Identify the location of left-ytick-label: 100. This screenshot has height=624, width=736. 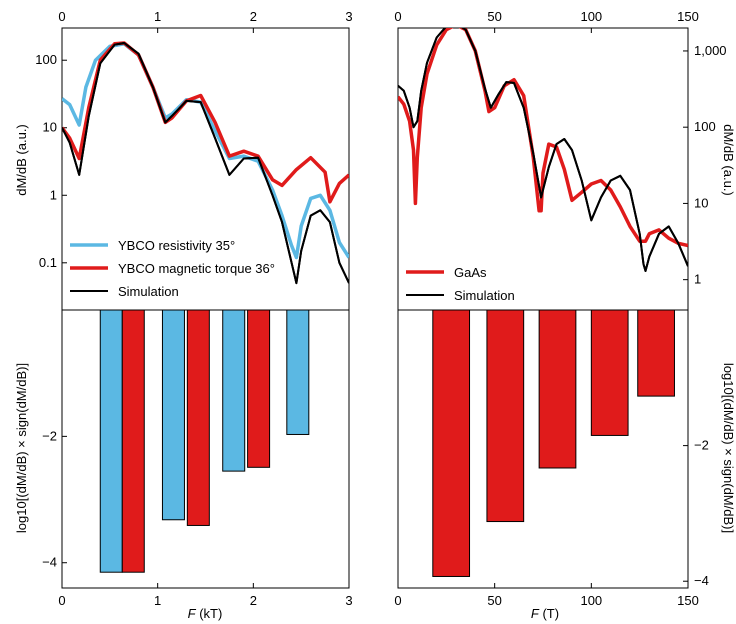
(46, 59).